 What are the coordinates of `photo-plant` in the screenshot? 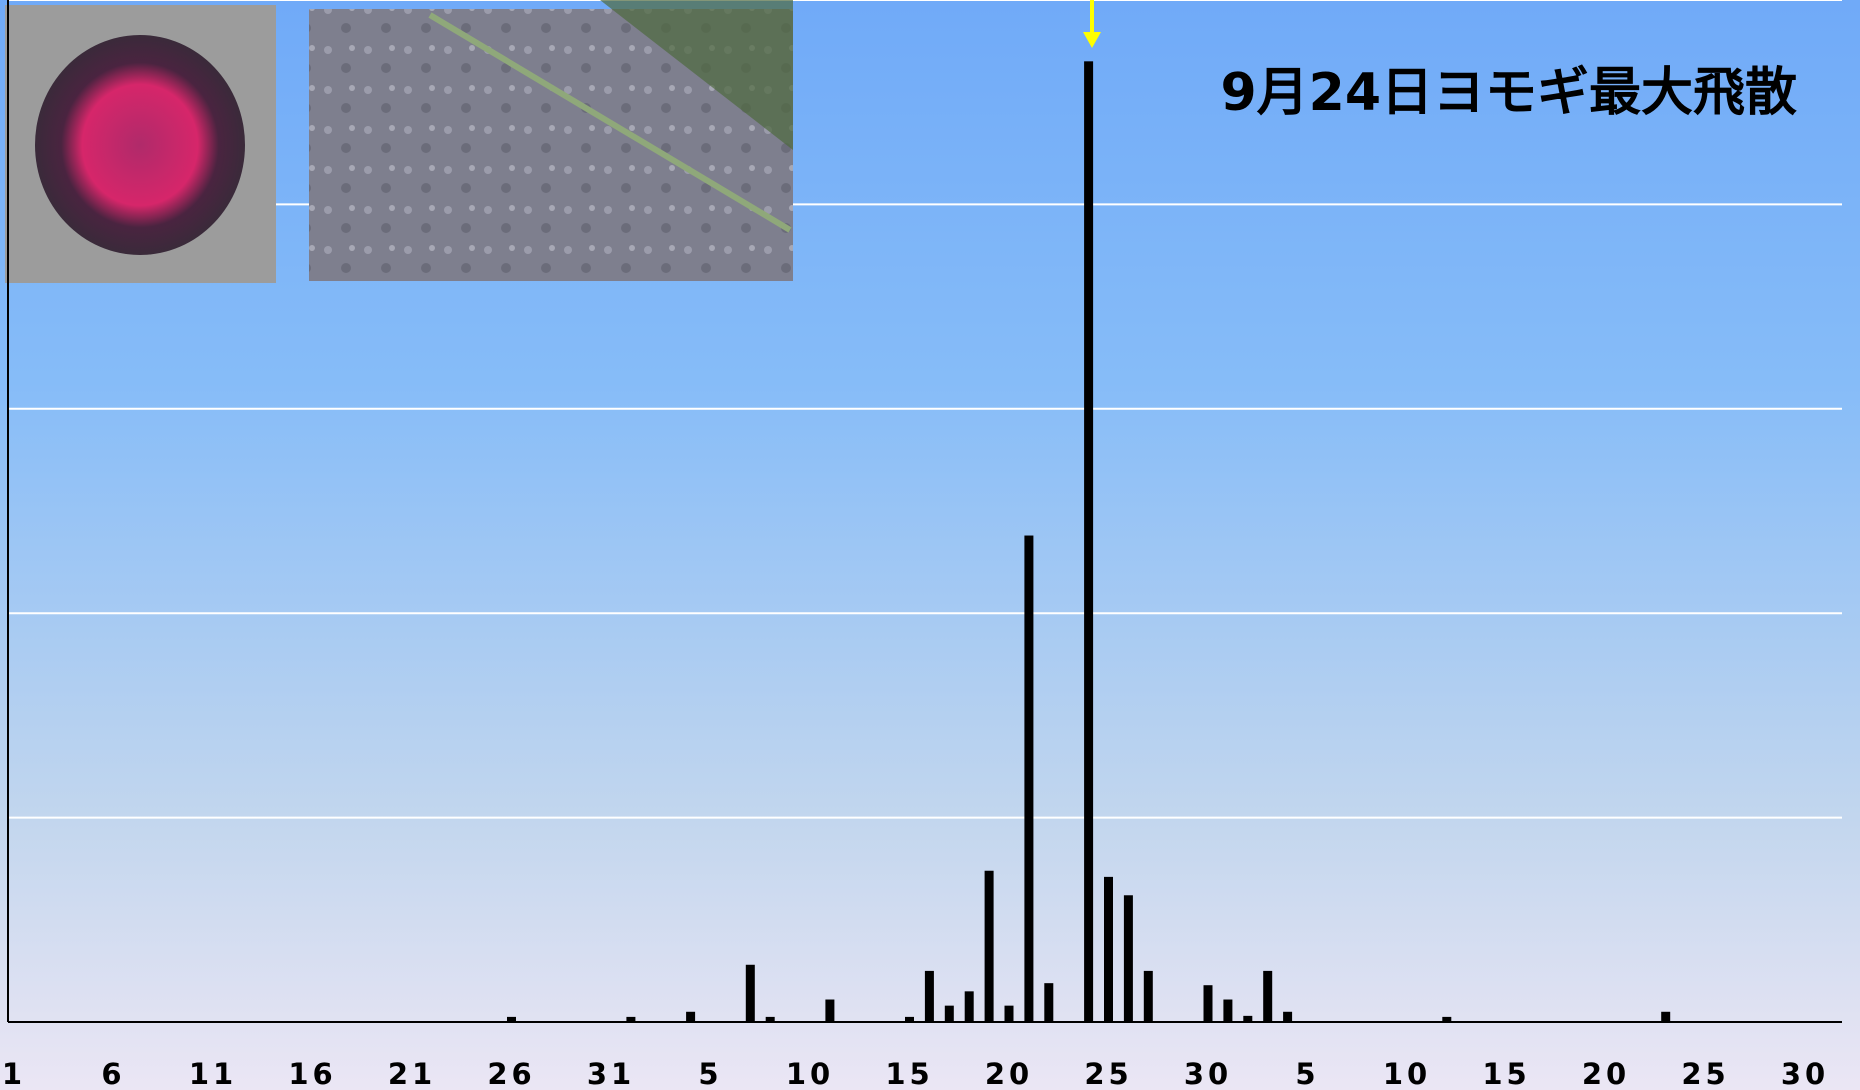 It's located at (551, 140).